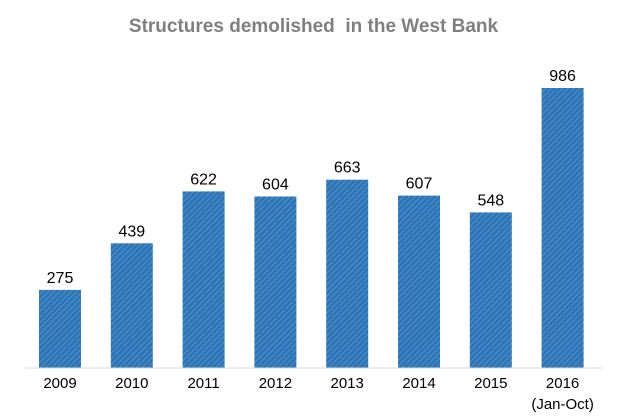 Image resolution: width=627 pixels, height=418 pixels. What do you see at coordinates (562, 76) in the screenshot?
I see `data-label-2016: 986` at bounding box center [562, 76].